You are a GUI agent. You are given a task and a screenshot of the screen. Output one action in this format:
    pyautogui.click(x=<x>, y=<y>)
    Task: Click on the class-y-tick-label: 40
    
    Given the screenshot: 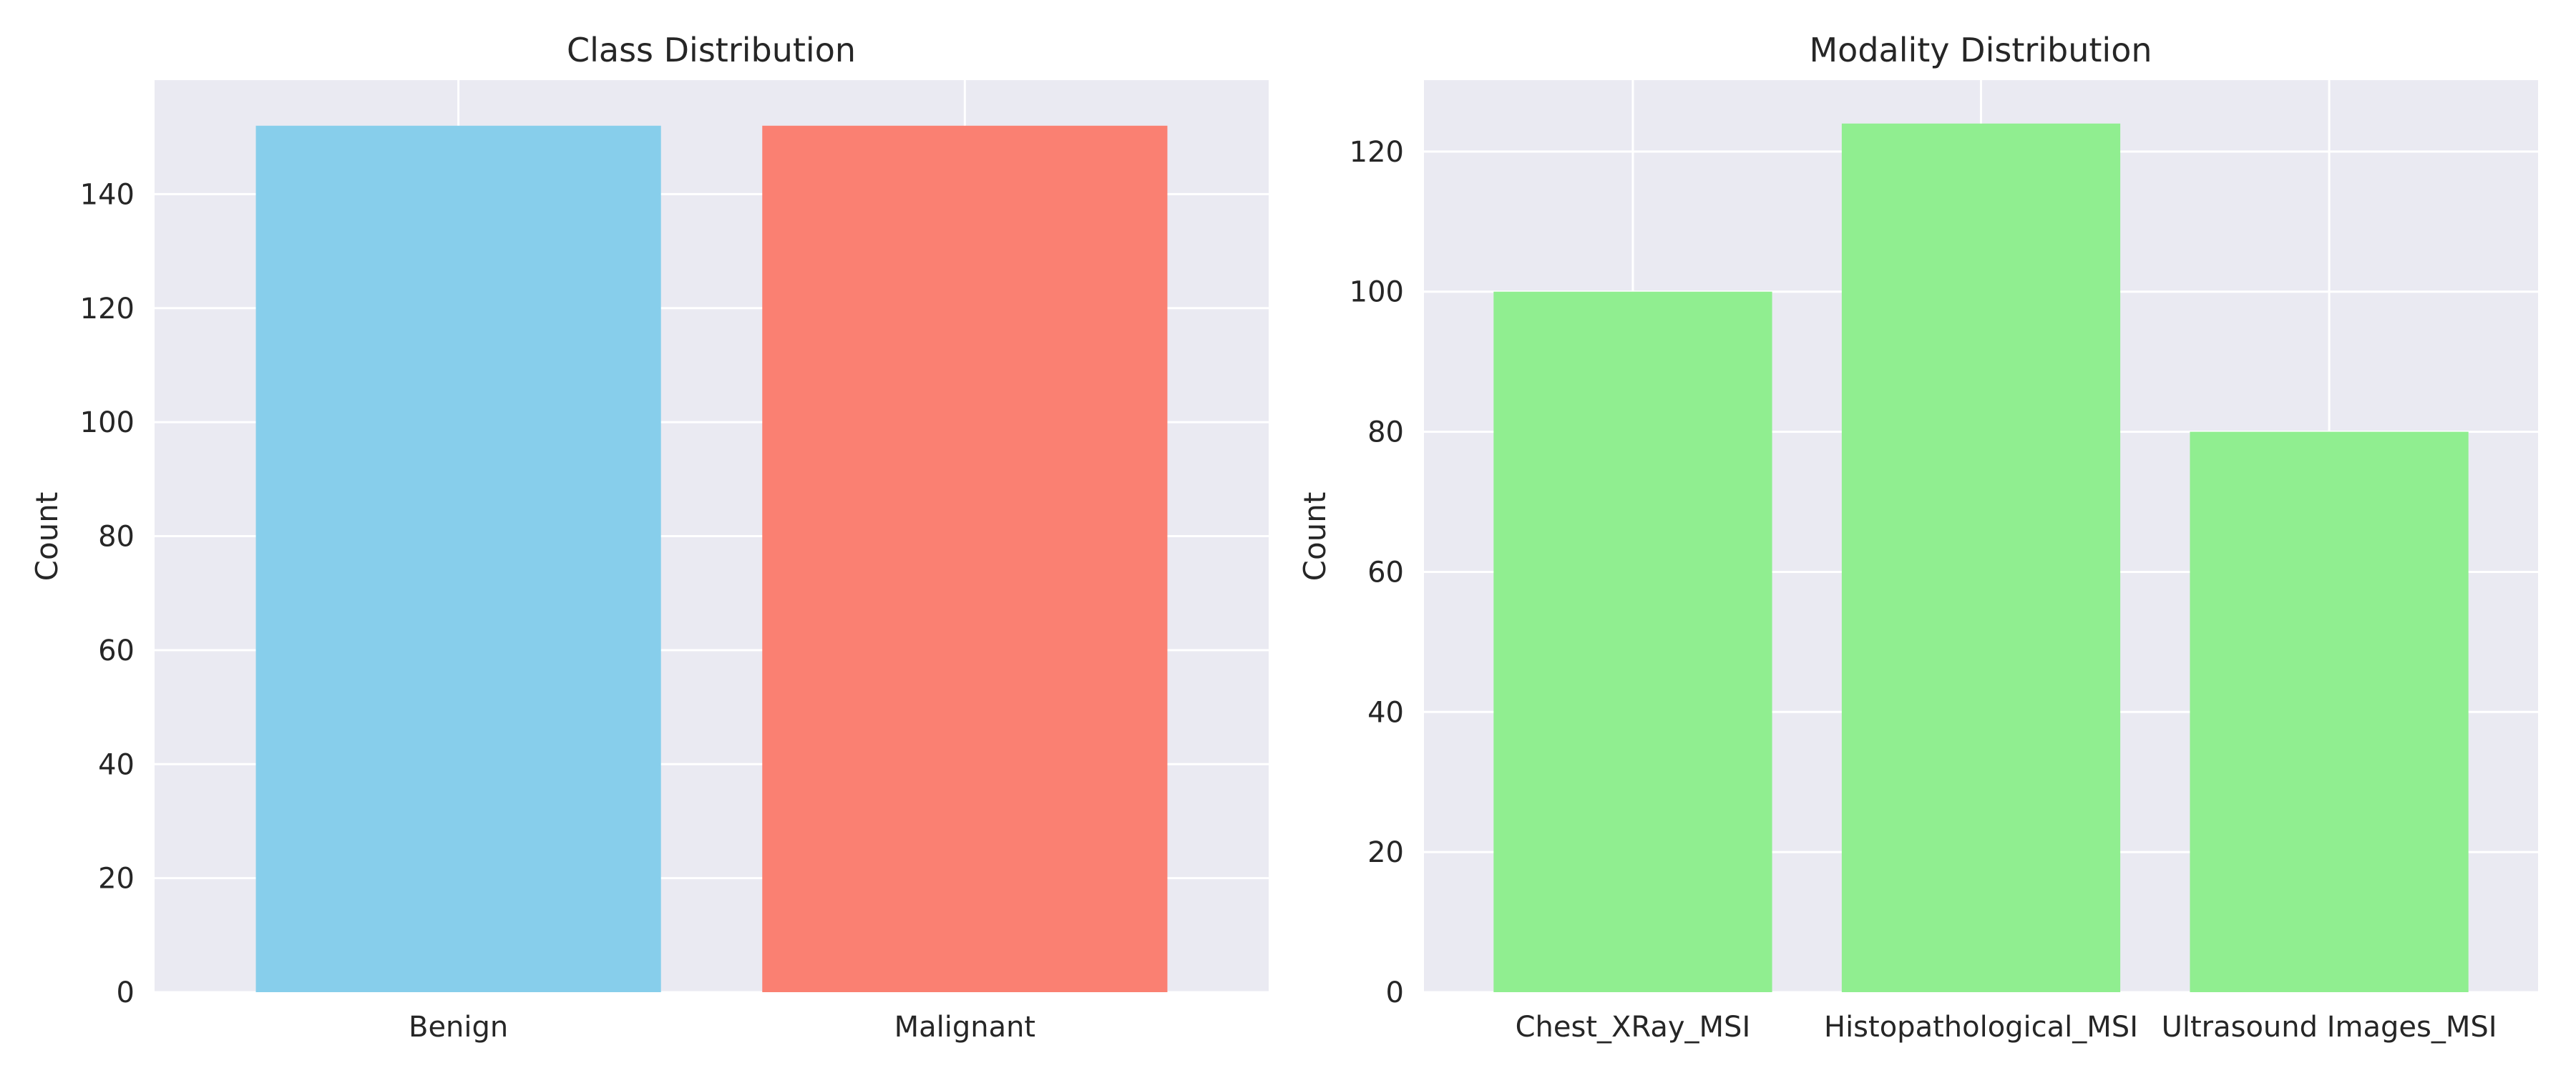 What is the action you would take?
    pyautogui.click(x=116, y=765)
    